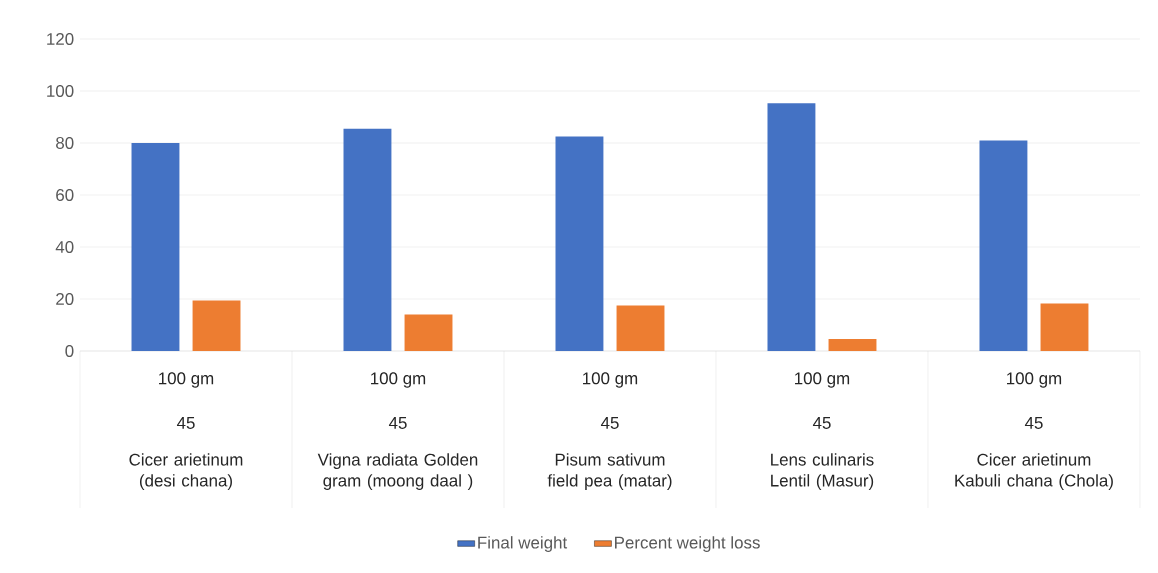 This screenshot has height=573, width=1158. I want to click on x-tick-label: Cicer arietinum (desi chana), so click(186, 471).